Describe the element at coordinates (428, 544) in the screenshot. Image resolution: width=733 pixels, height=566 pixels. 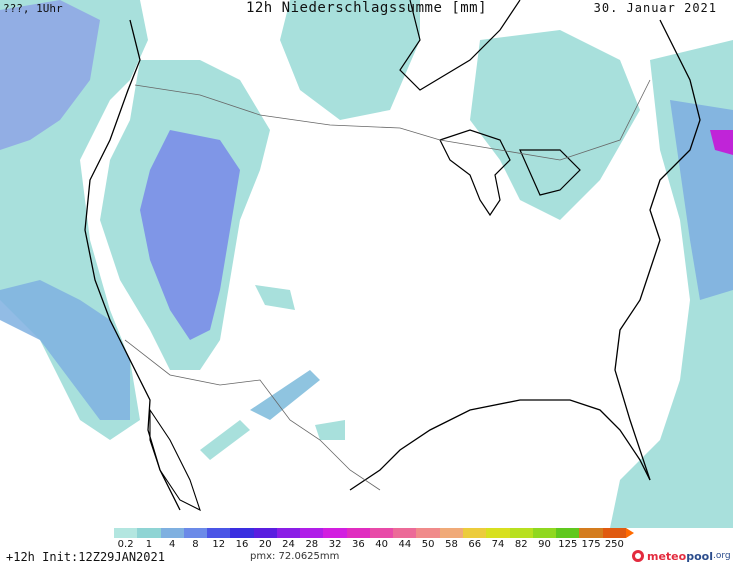
I see `legend-label: 50` at that location.